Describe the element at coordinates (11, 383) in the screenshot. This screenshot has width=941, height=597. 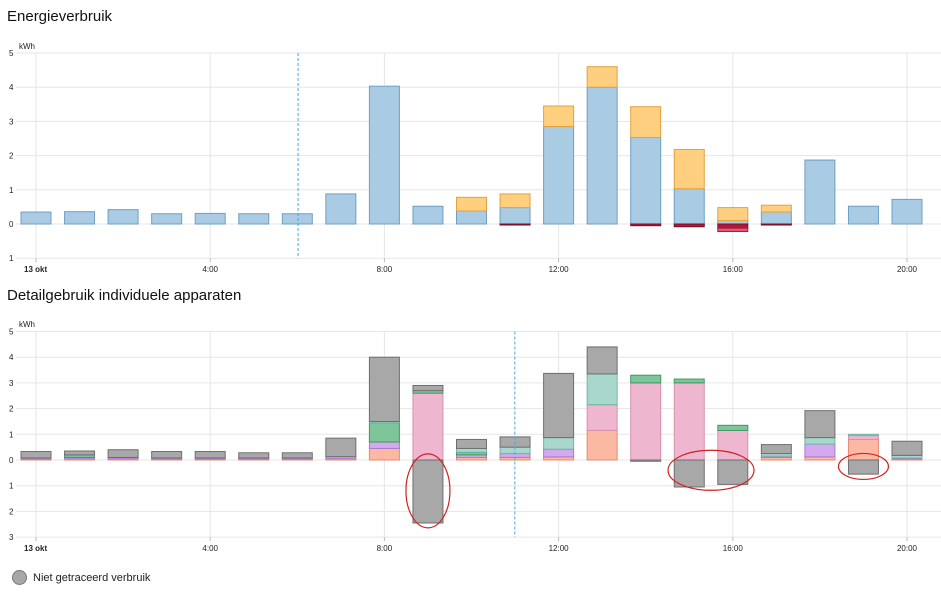
I see `y-tick-label: 3` at that location.